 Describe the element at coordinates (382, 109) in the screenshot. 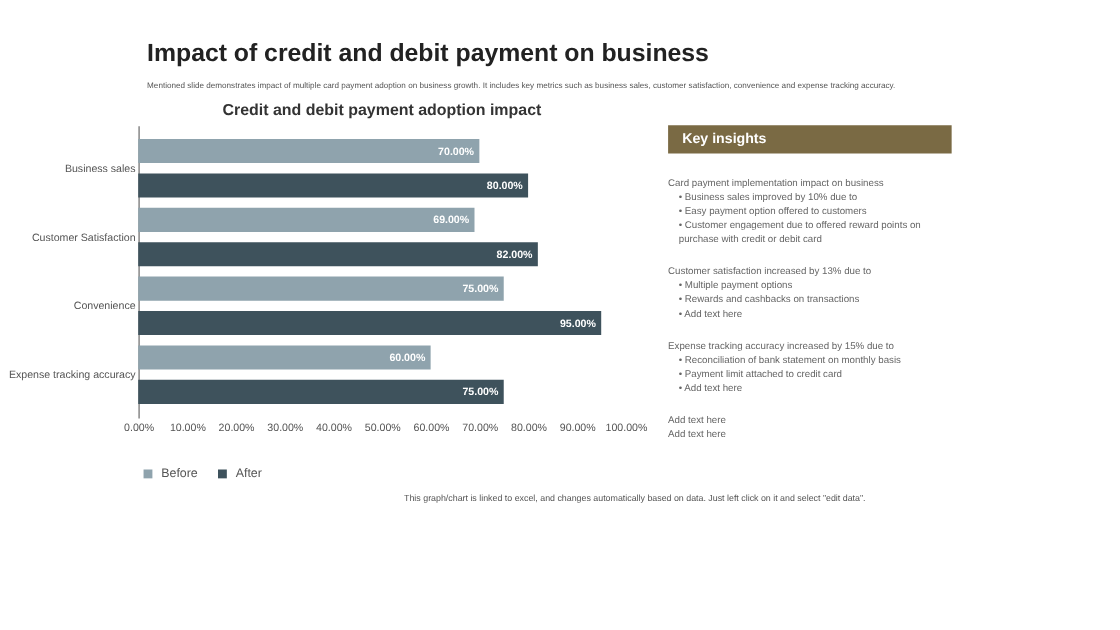

I see `chart-title: Credit and debit payment adoption impact` at that location.